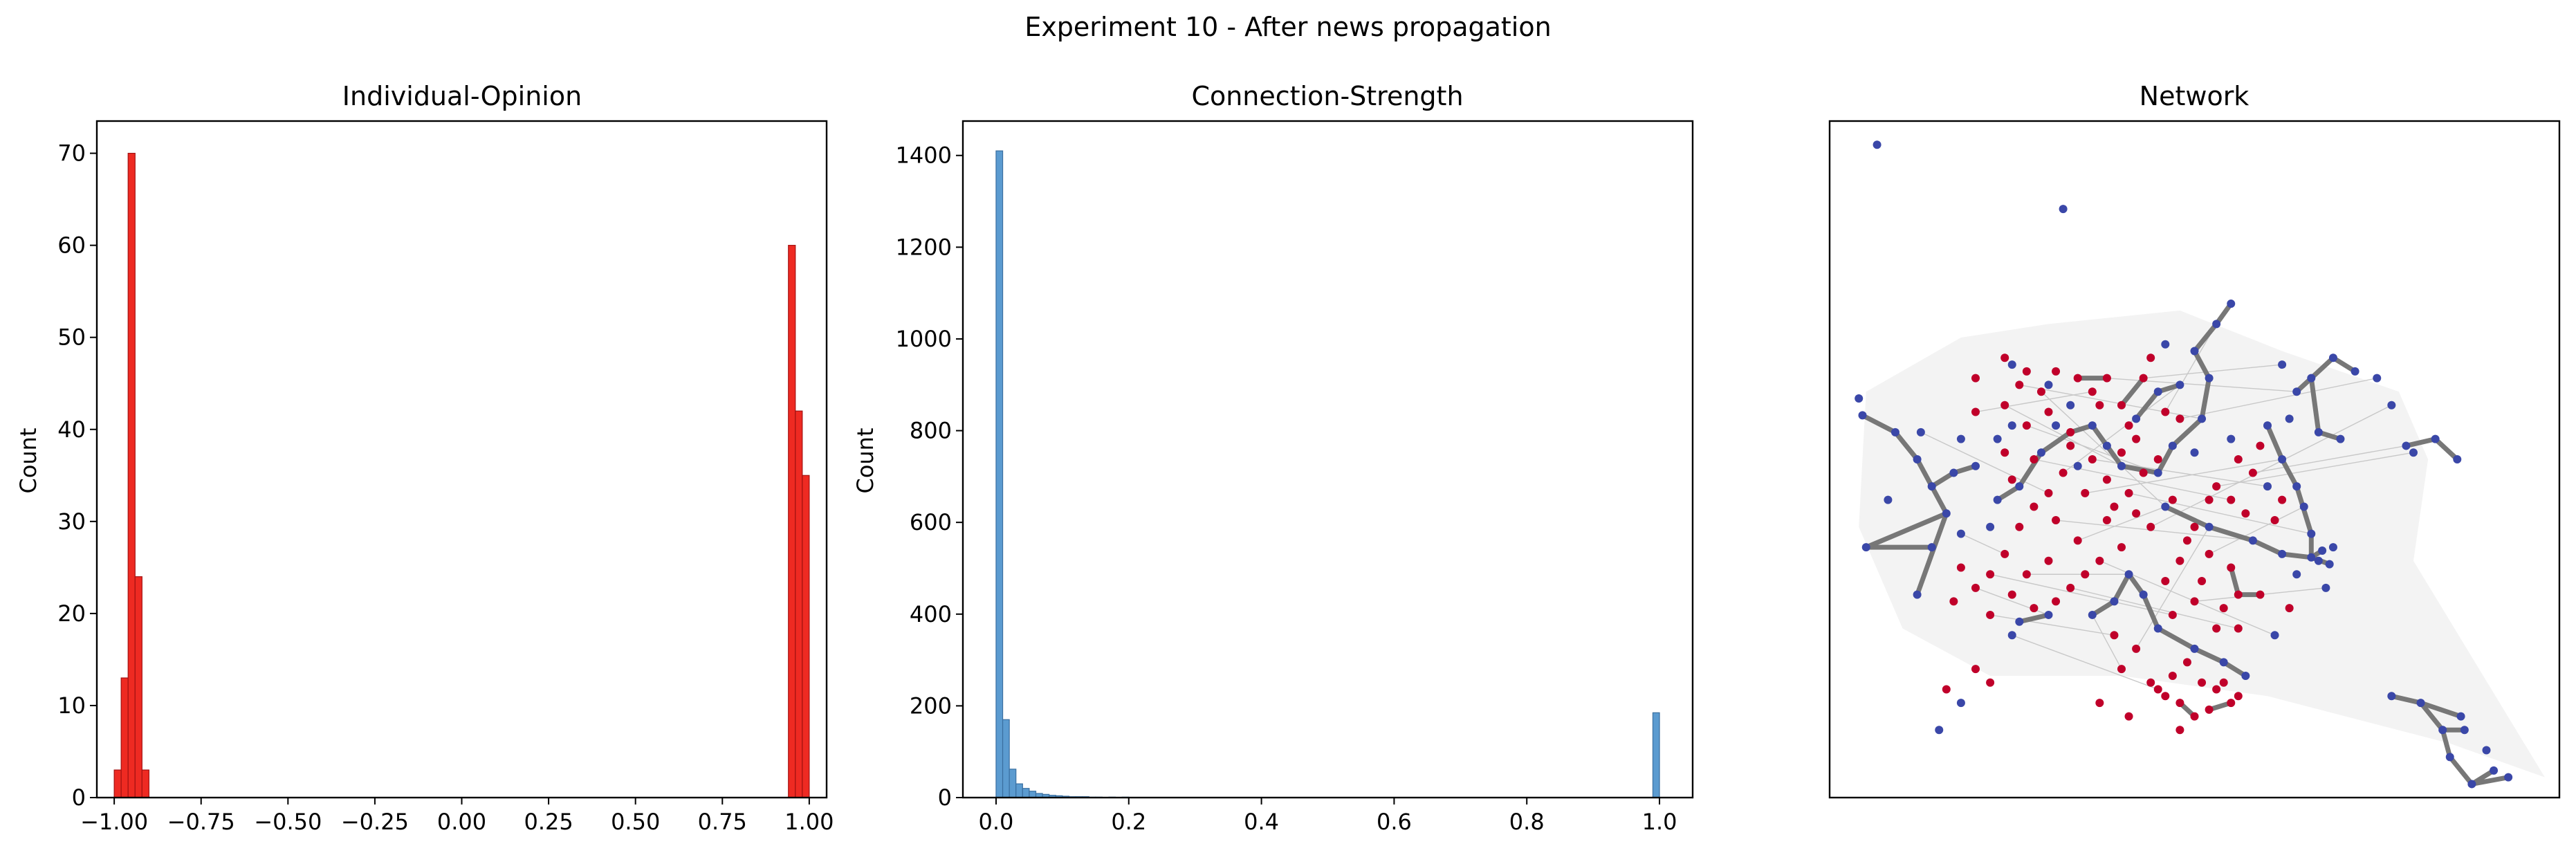 The image size is (2576, 855). Describe the element at coordinates (71, 429) in the screenshot. I see `y-tick-label: 40` at that location.